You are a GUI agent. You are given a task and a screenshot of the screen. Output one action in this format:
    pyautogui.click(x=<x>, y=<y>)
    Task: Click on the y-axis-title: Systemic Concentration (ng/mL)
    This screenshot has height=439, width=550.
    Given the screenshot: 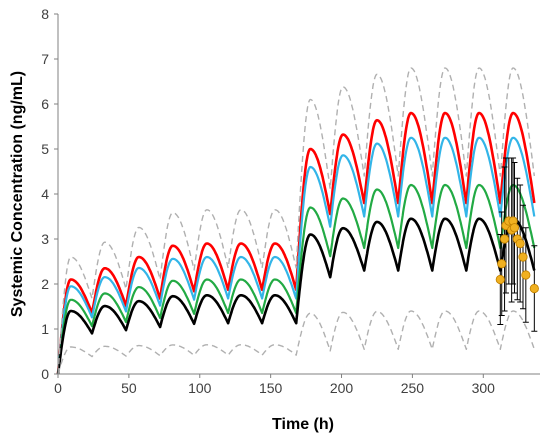 What is the action you would take?
    pyautogui.click(x=17, y=194)
    